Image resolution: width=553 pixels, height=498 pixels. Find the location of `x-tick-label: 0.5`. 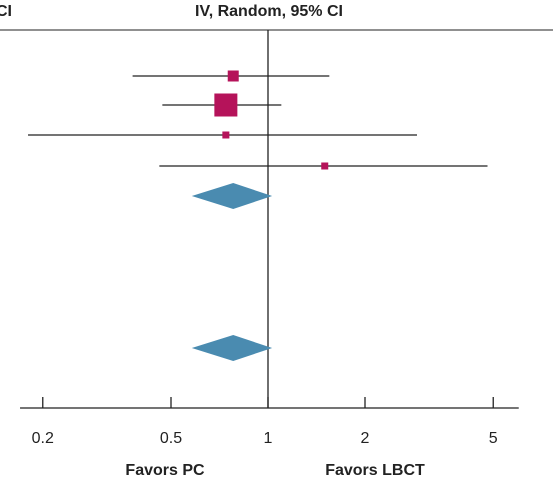

x-tick-label: 0.5 is located at coordinates (171, 438).